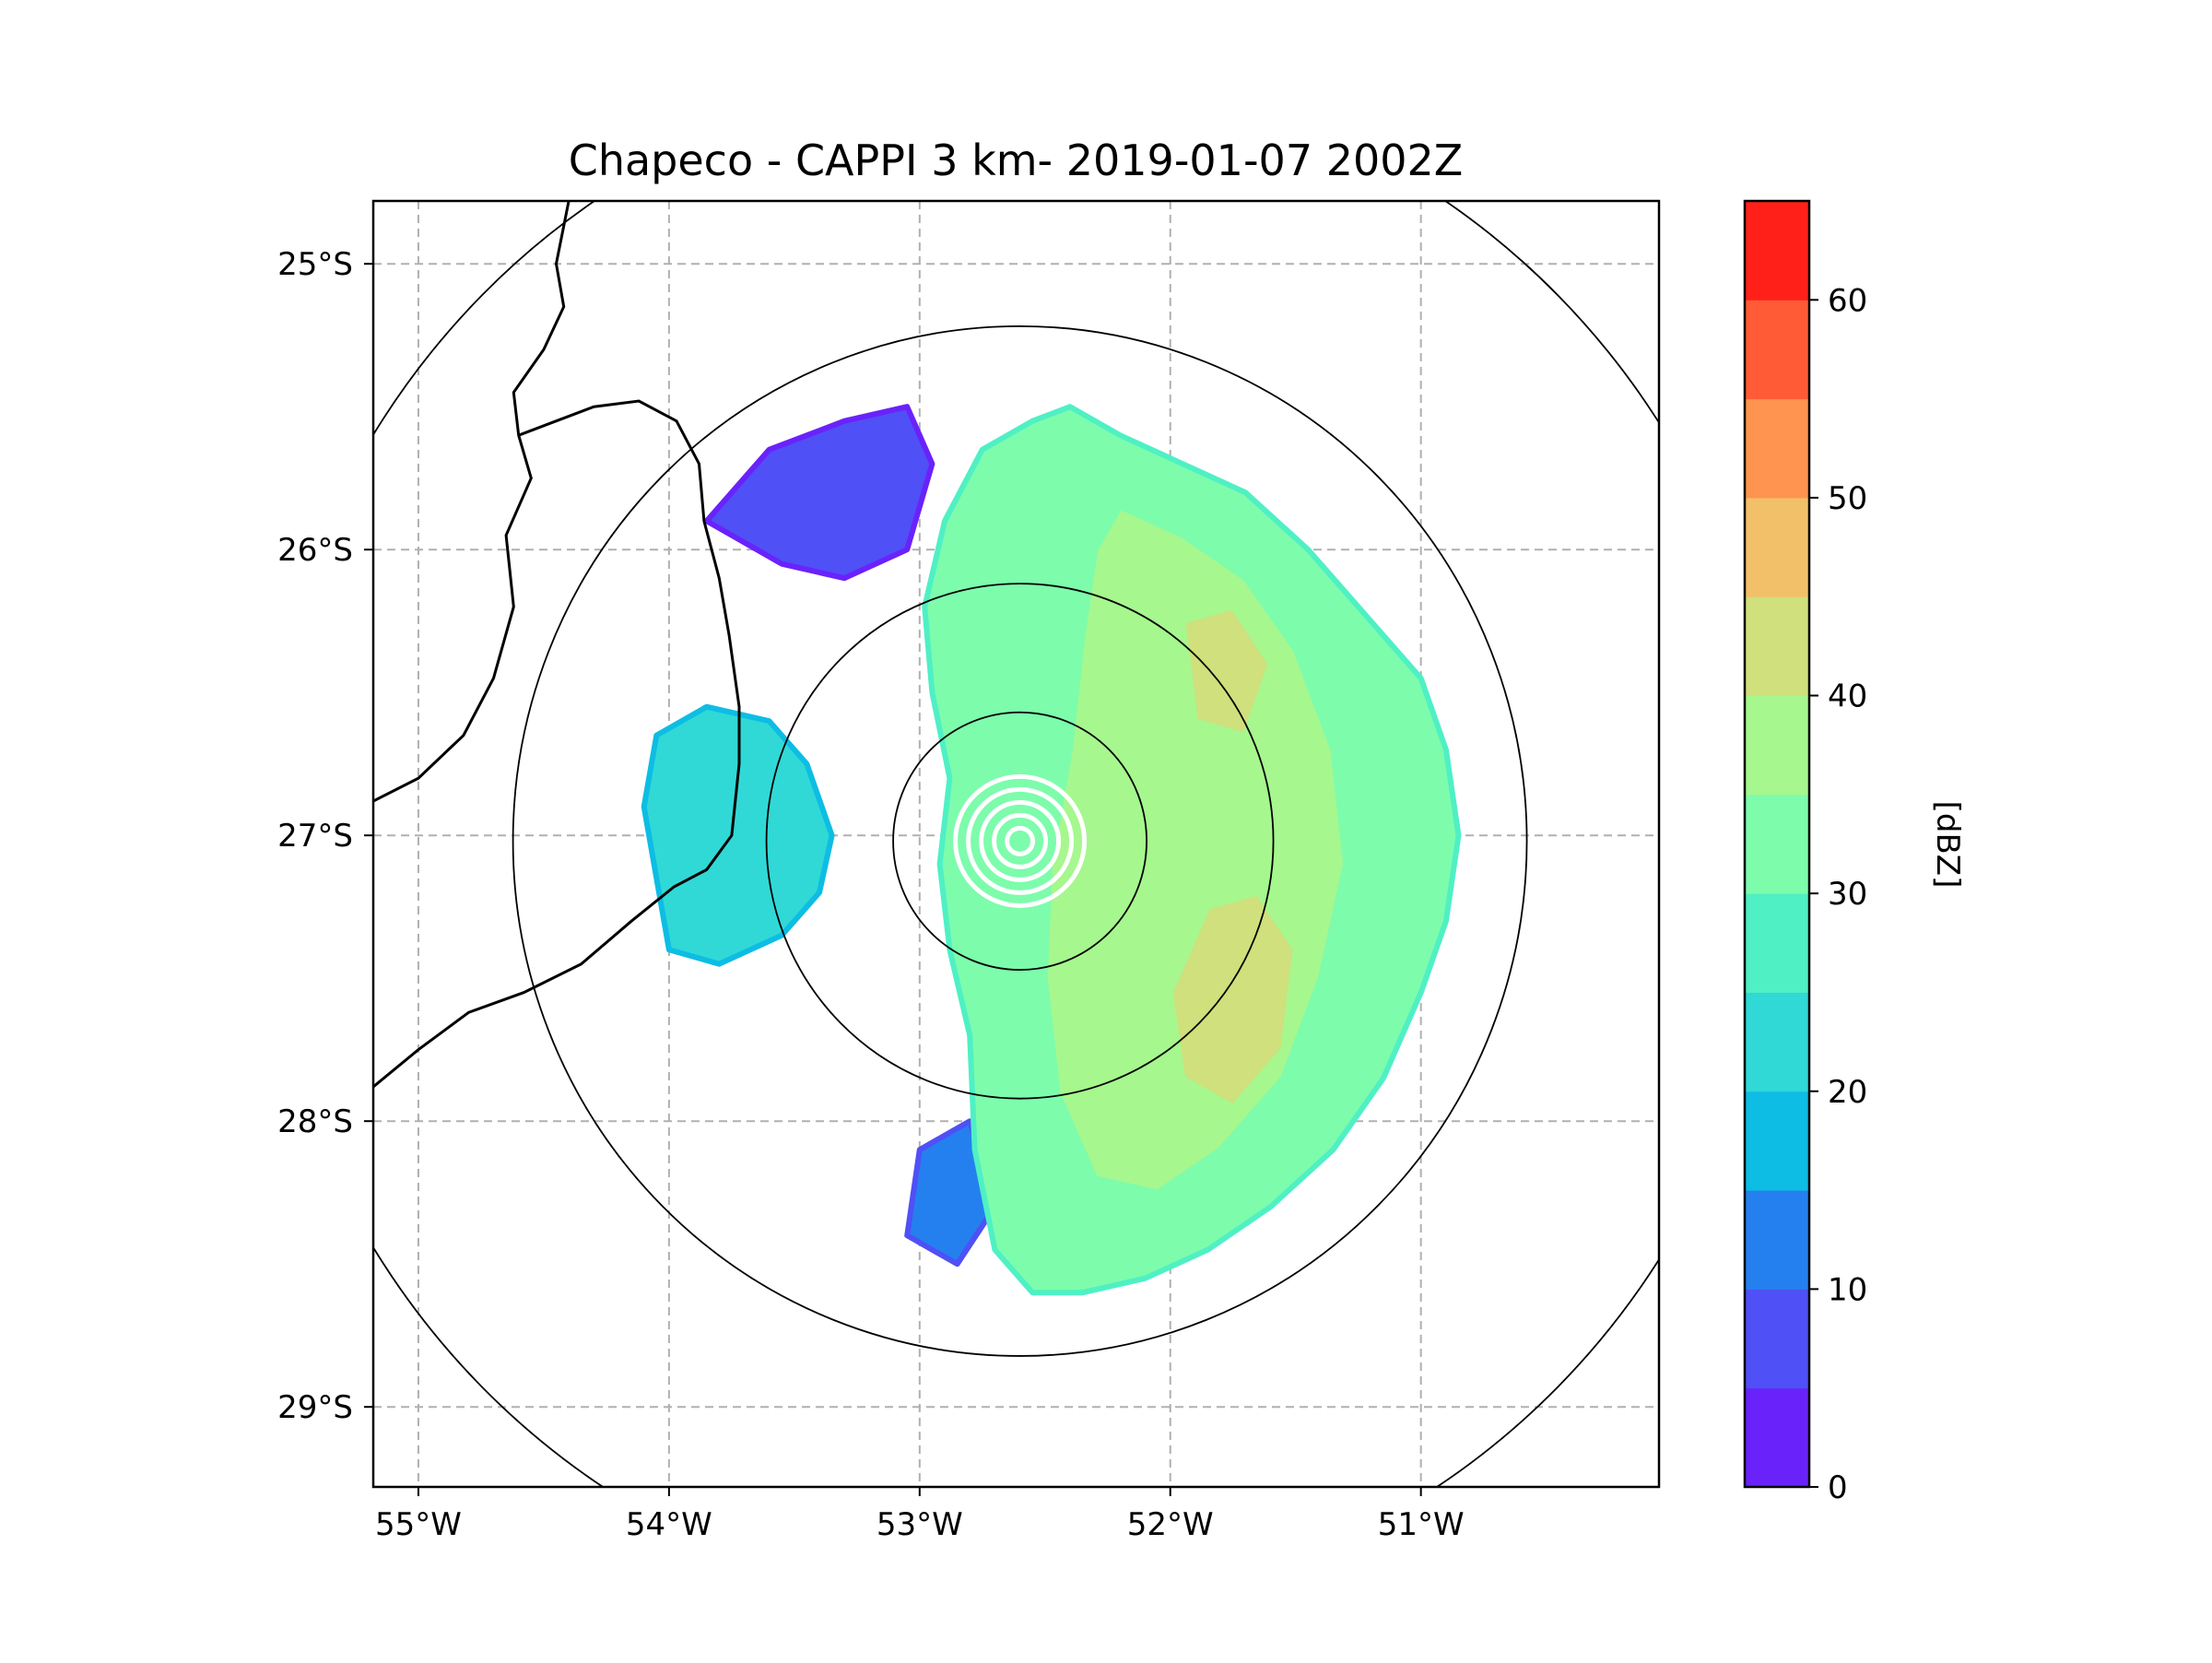 The width and height of the screenshot is (2212, 1663). Describe the element at coordinates (1421, 1524) in the screenshot. I see `x-tick-label: 51°W` at that location.